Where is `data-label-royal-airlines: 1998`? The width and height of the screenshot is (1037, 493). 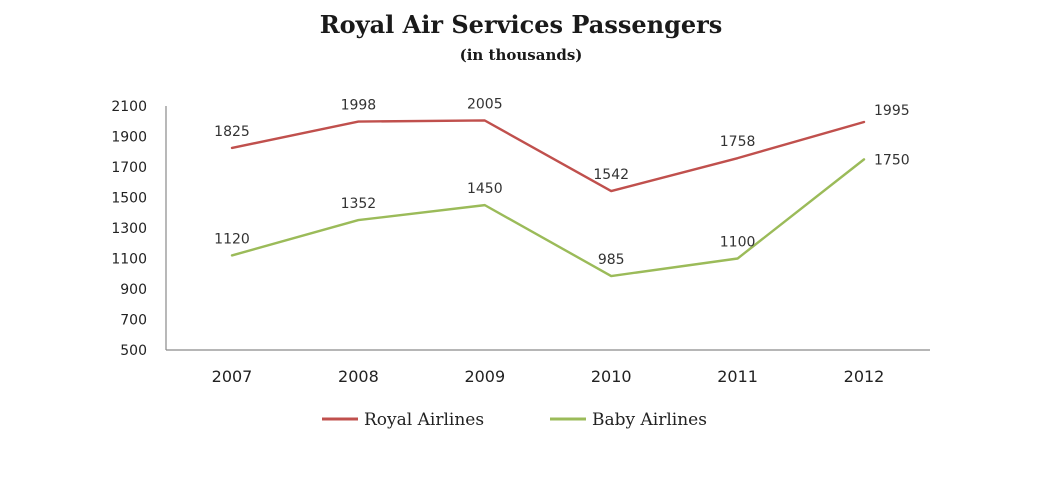
data-label-royal-airlines: 1998 is located at coordinates (359, 106).